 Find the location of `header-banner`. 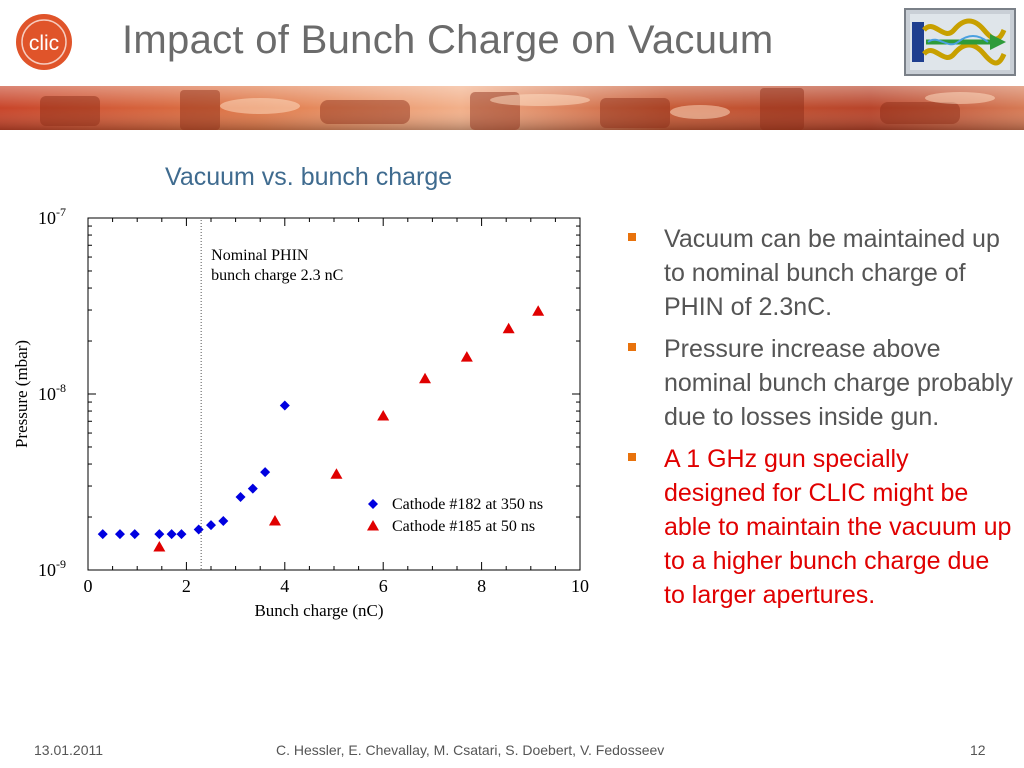

header-banner is located at coordinates (512, 108).